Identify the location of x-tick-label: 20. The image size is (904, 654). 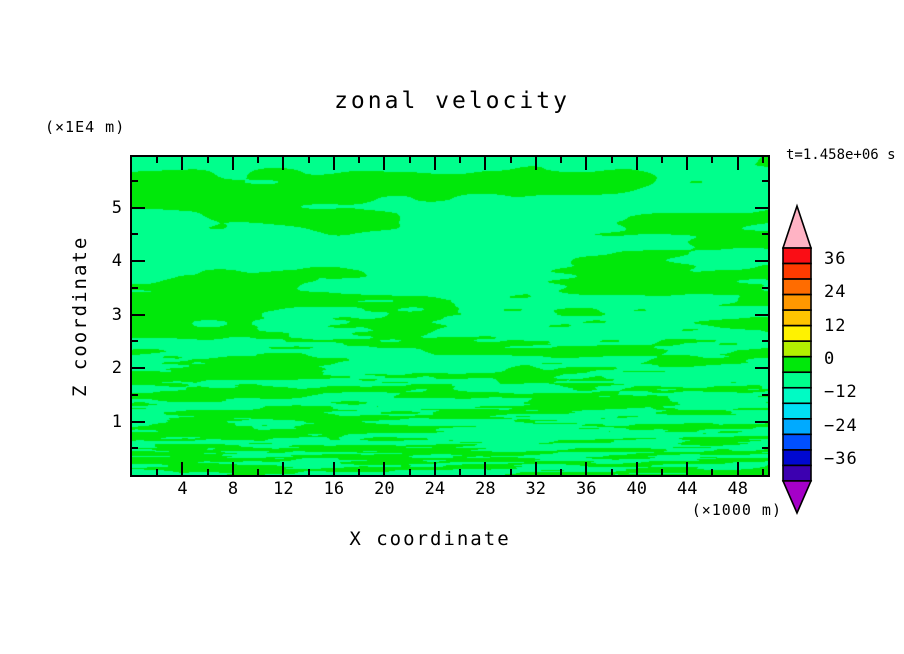
(384, 489).